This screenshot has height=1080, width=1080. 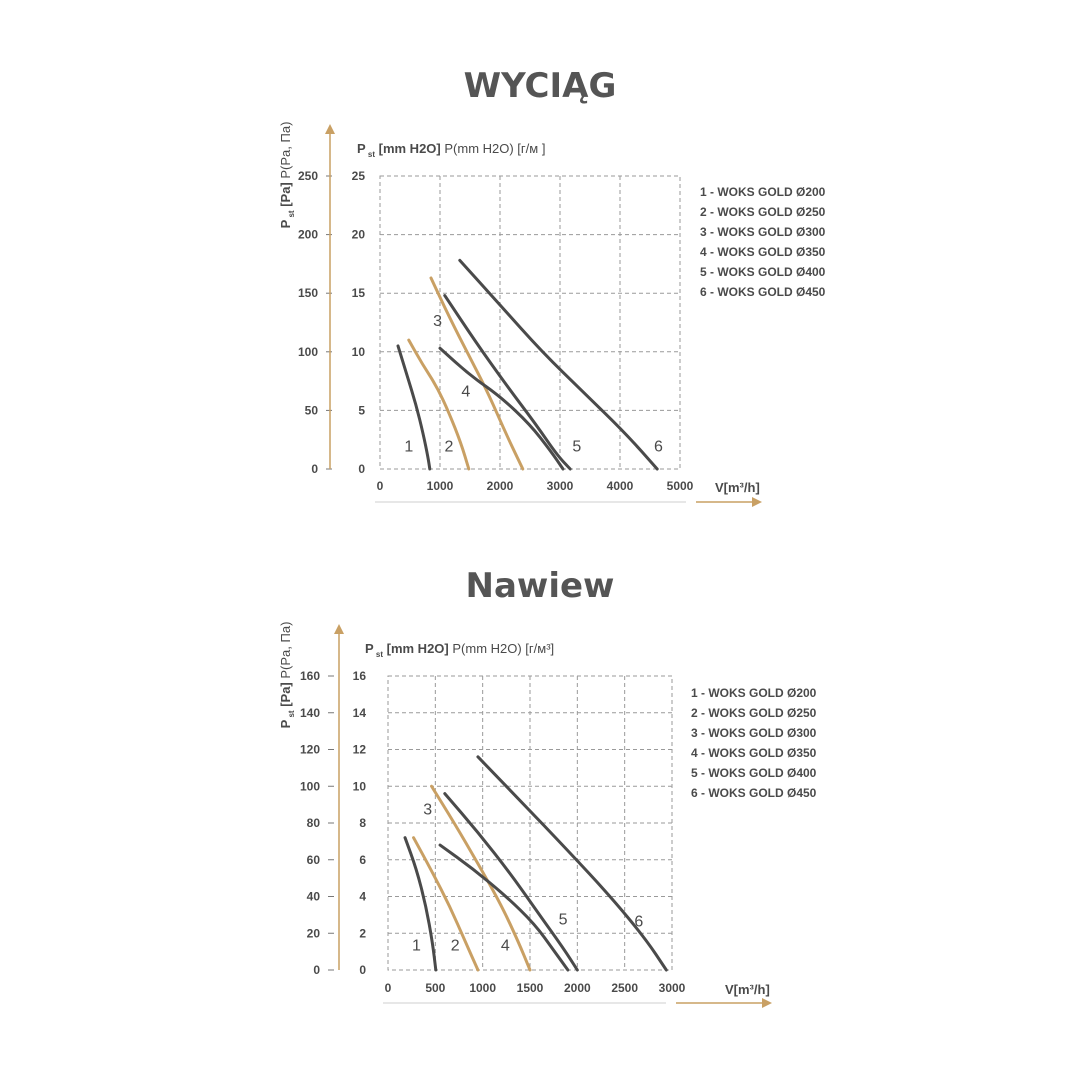 I want to click on y-tick-label-mm: 14, so click(x=360, y=713).